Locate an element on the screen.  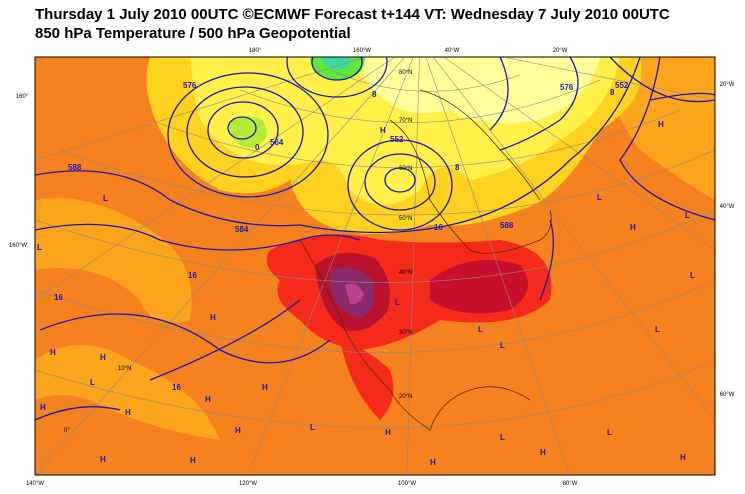
contour-label: 584 is located at coordinates (242, 229).